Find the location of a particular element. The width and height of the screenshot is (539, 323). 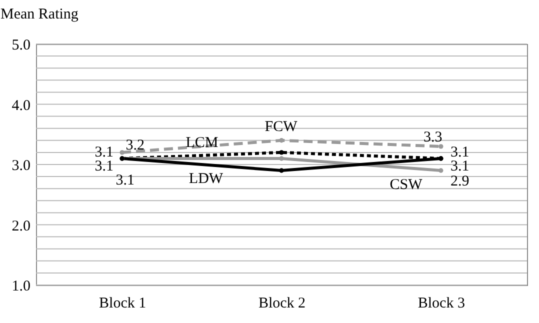

data-label: 3.3 is located at coordinates (433, 137).